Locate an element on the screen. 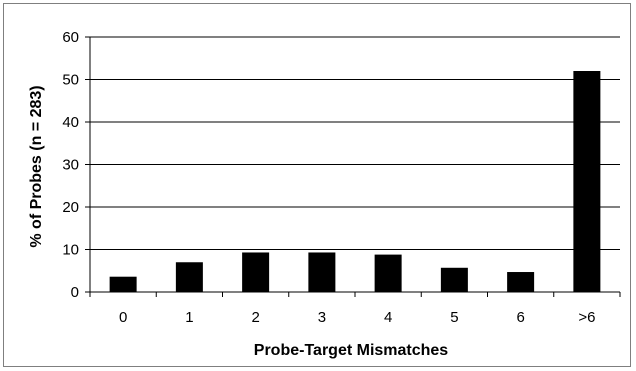 The height and width of the screenshot is (371, 636). x-tick-label: 0 is located at coordinates (123, 317).